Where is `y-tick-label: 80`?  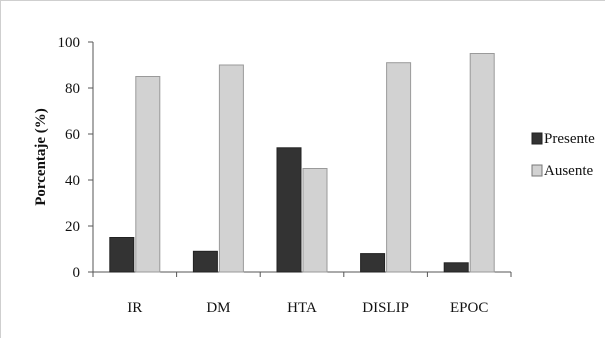 y-tick-label: 80 is located at coordinates (72, 89).